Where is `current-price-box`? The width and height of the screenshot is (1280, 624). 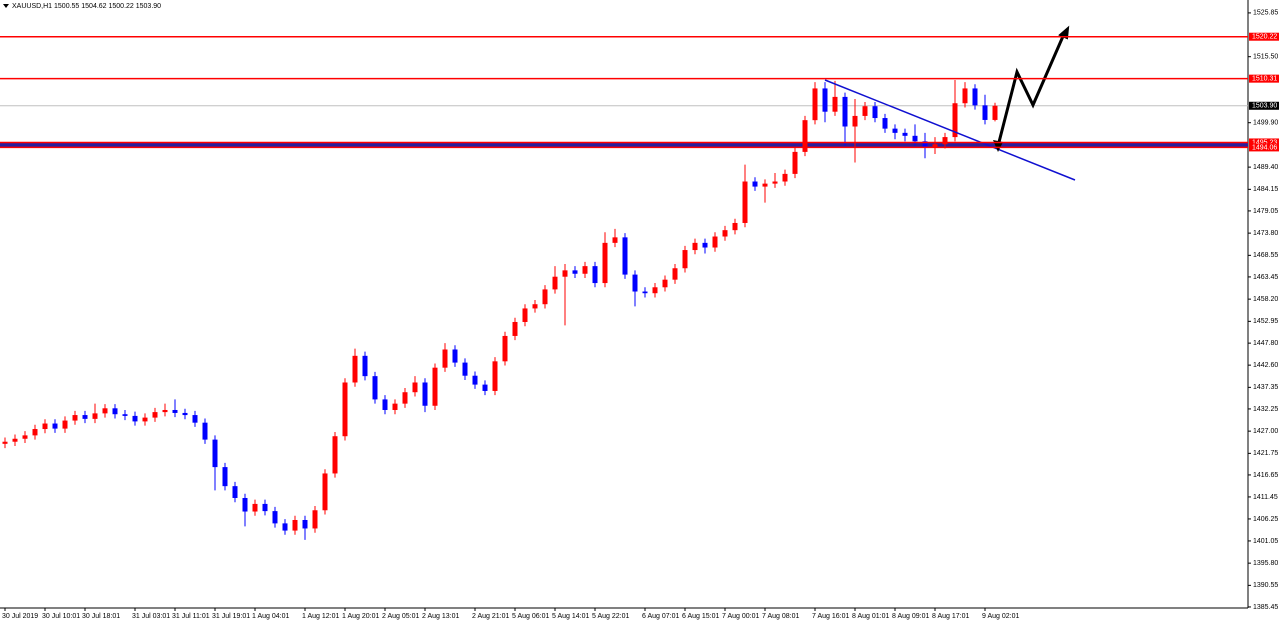 current-price-box is located at coordinates (1264, 105).